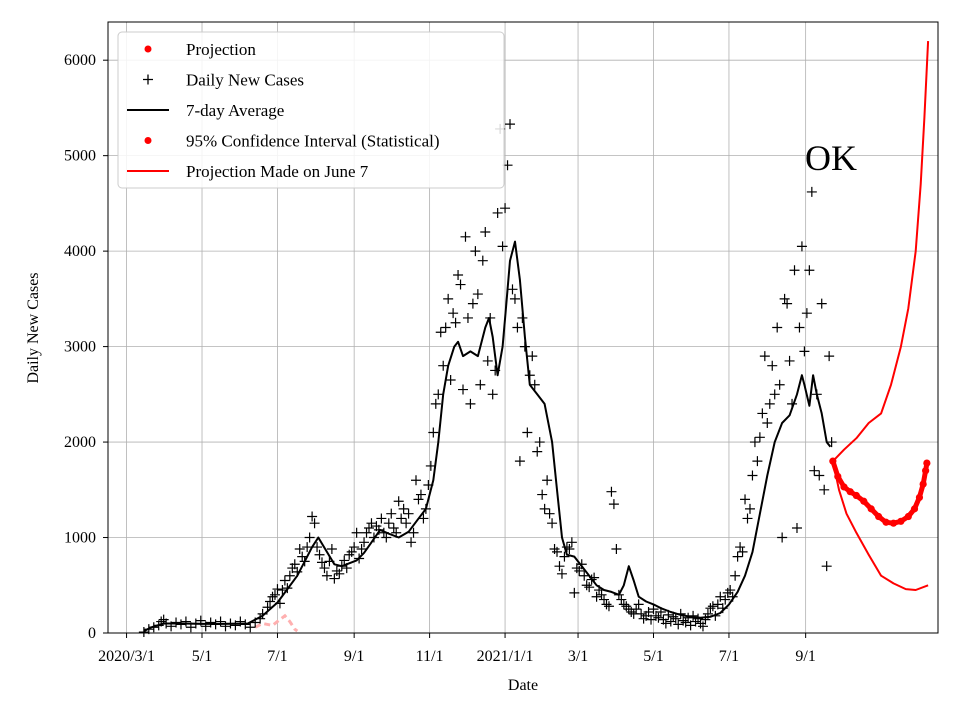 The image size is (960, 720). What do you see at coordinates (277, 656) in the screenshot?
I see `x-tick-label: 7/1` at bounding box center [277, 656].